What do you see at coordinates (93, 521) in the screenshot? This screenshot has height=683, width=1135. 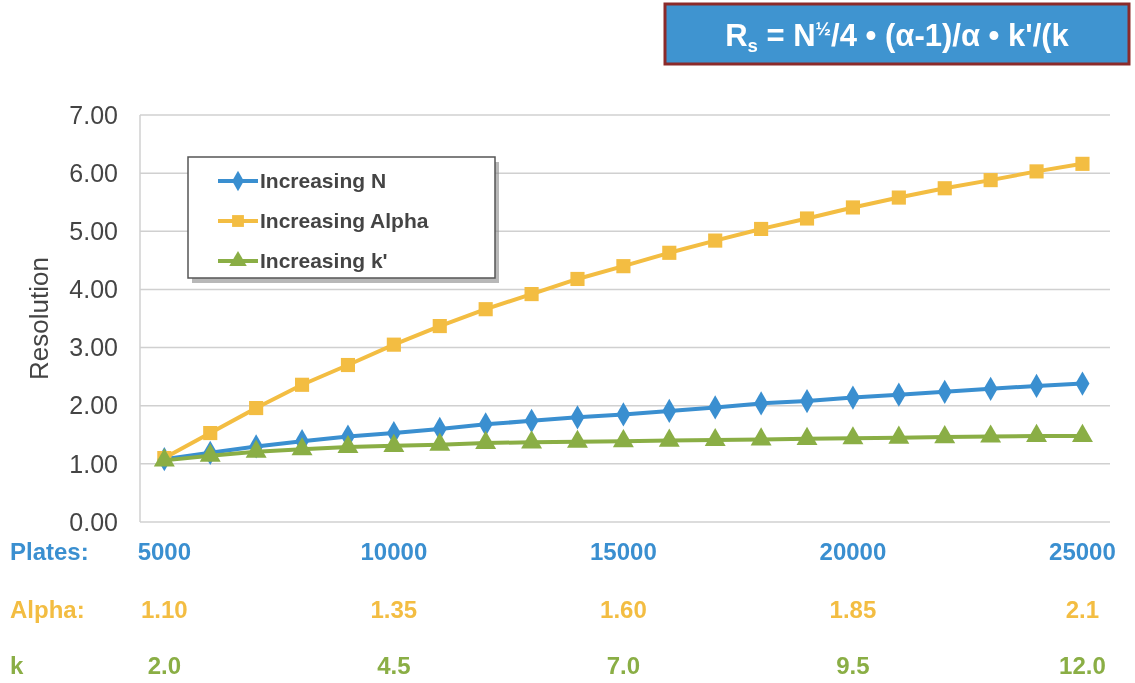 I see `y-tick-label: 0.00` at bounding box center [93, 521].